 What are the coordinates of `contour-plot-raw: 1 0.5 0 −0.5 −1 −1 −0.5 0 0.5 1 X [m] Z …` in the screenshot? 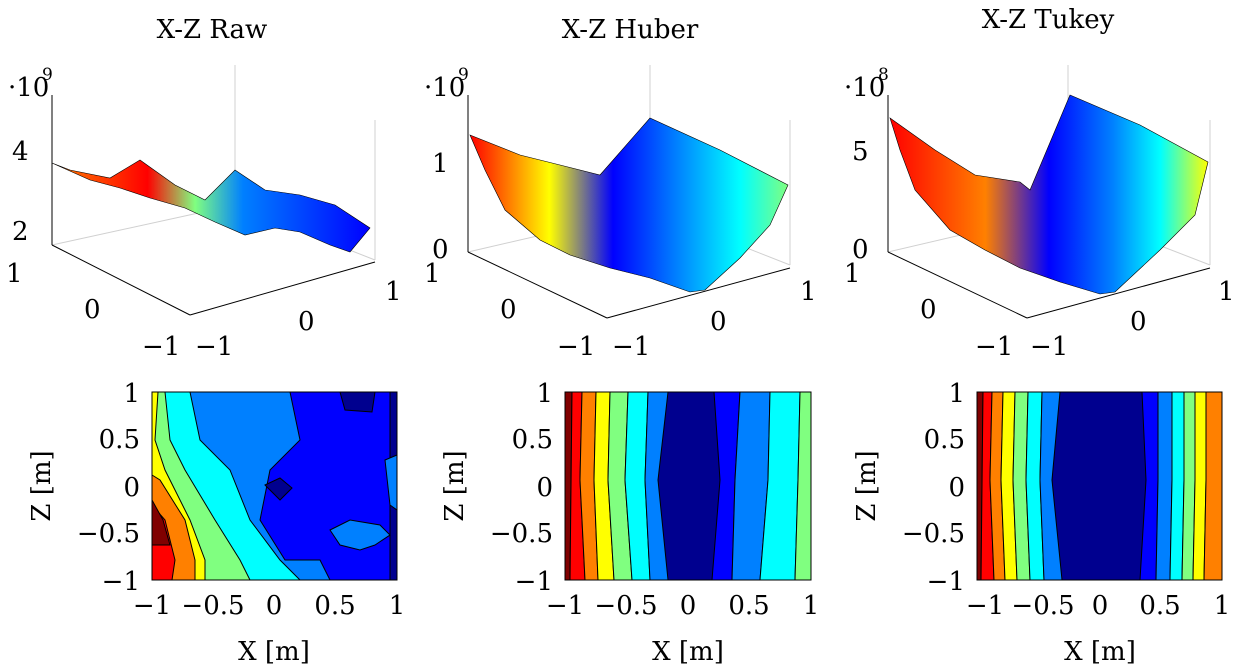 It's located at (216, 523).